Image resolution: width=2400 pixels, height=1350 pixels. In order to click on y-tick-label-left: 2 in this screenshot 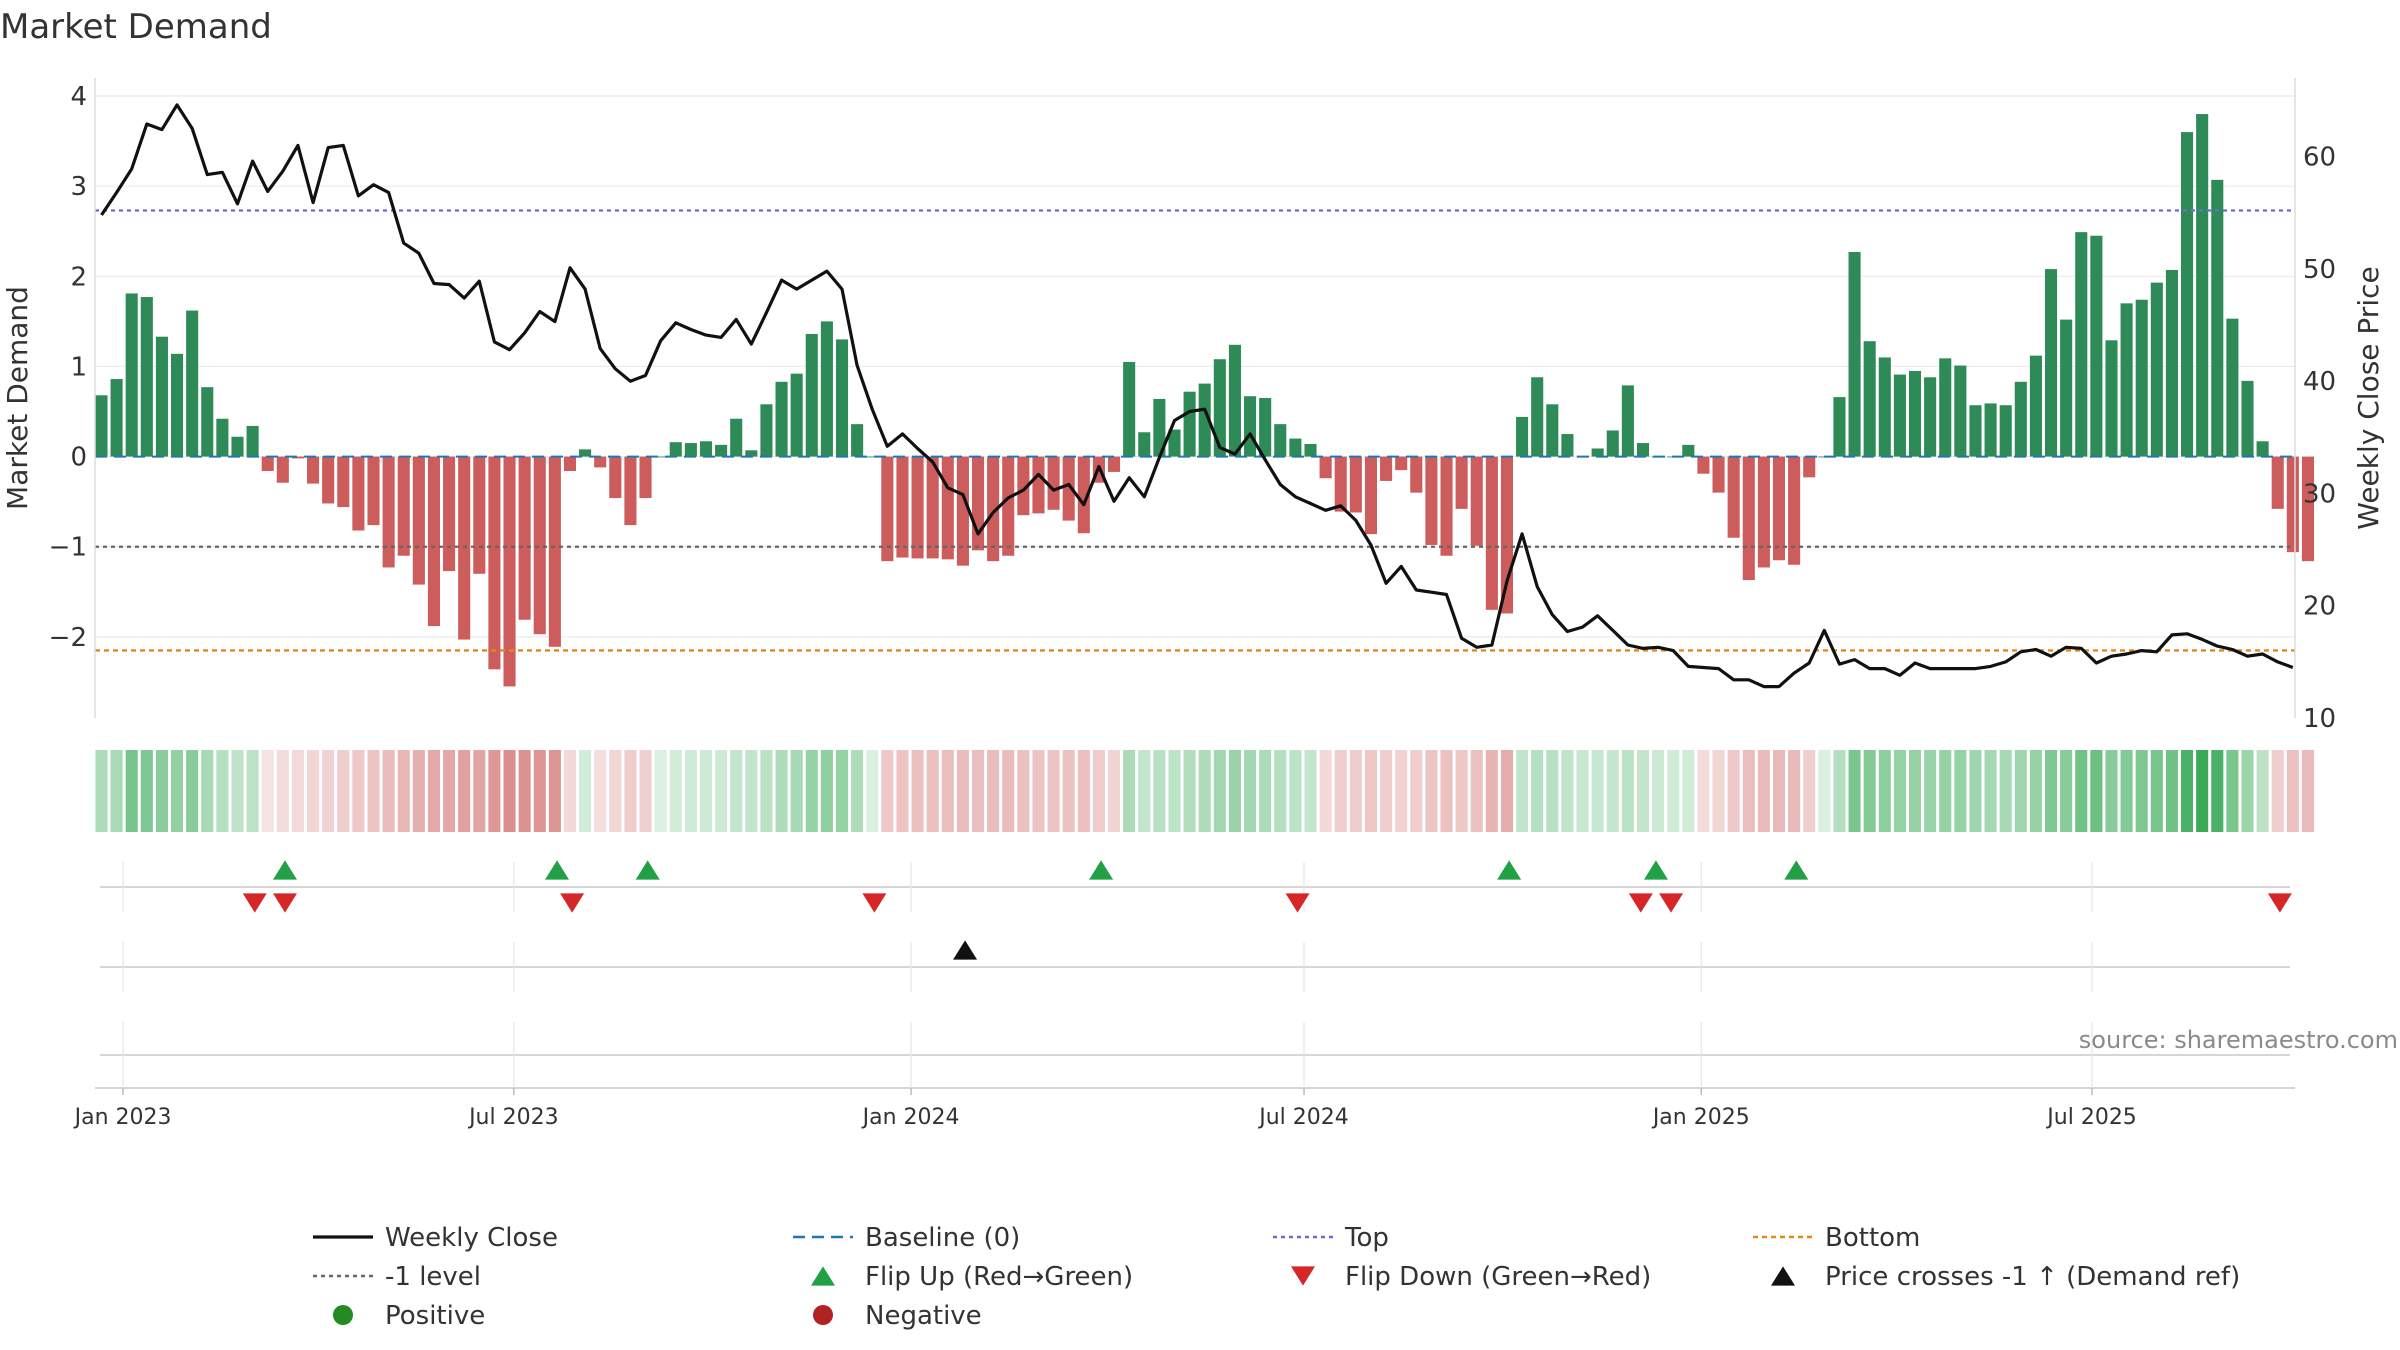, I will do `click(78, 277)`.